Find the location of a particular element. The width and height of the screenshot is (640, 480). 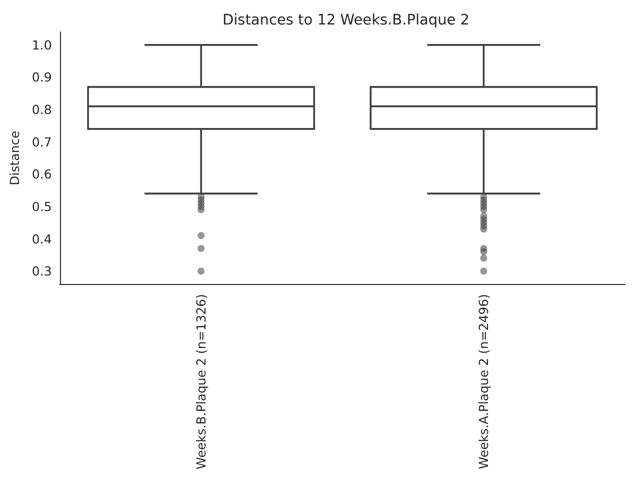

y-tick-label: 0.4 is located at coordinates (42, 238).